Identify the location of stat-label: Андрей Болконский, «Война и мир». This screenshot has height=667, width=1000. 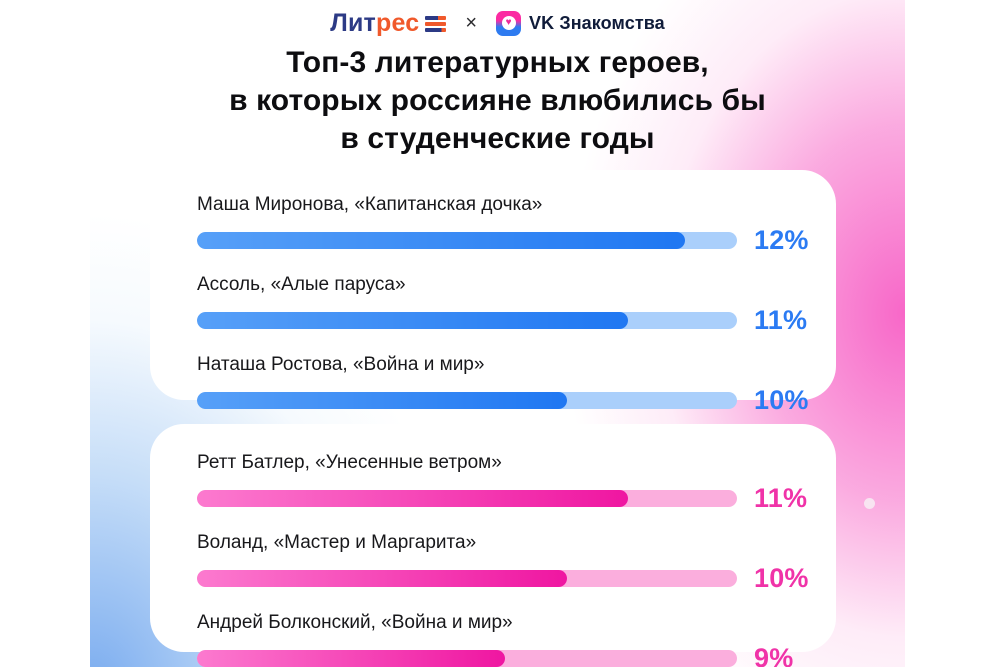
(355, 622).